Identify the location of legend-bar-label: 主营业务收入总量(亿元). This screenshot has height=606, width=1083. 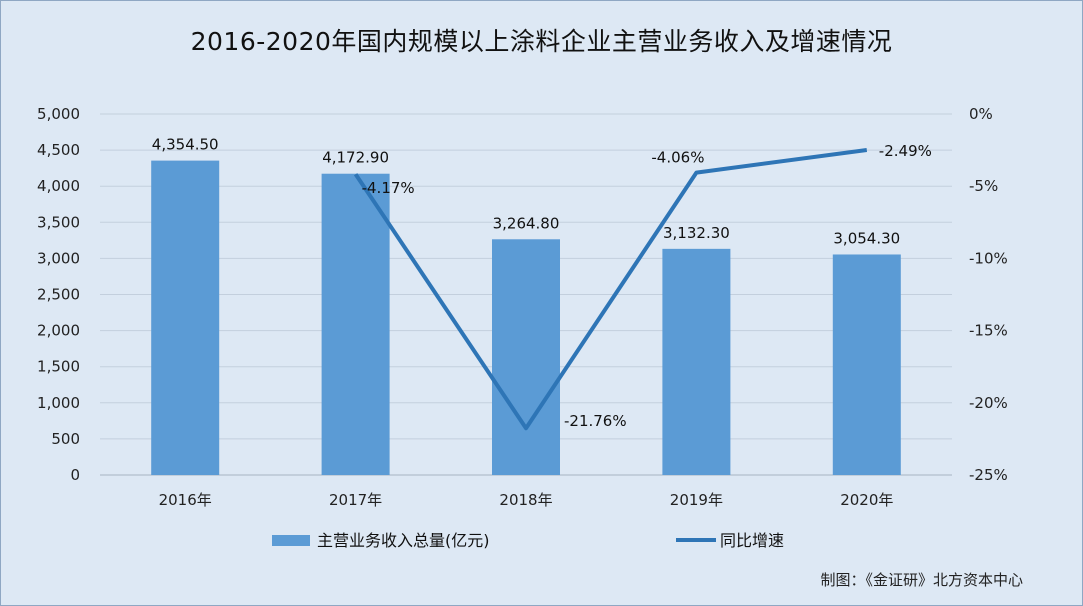
(403, 540).